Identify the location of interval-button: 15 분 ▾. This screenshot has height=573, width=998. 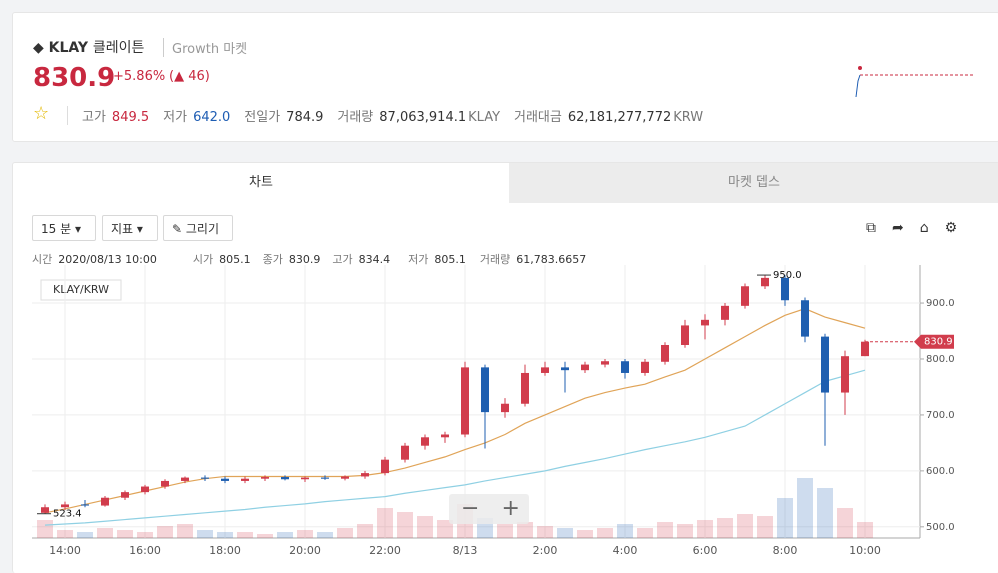
(64, 228).